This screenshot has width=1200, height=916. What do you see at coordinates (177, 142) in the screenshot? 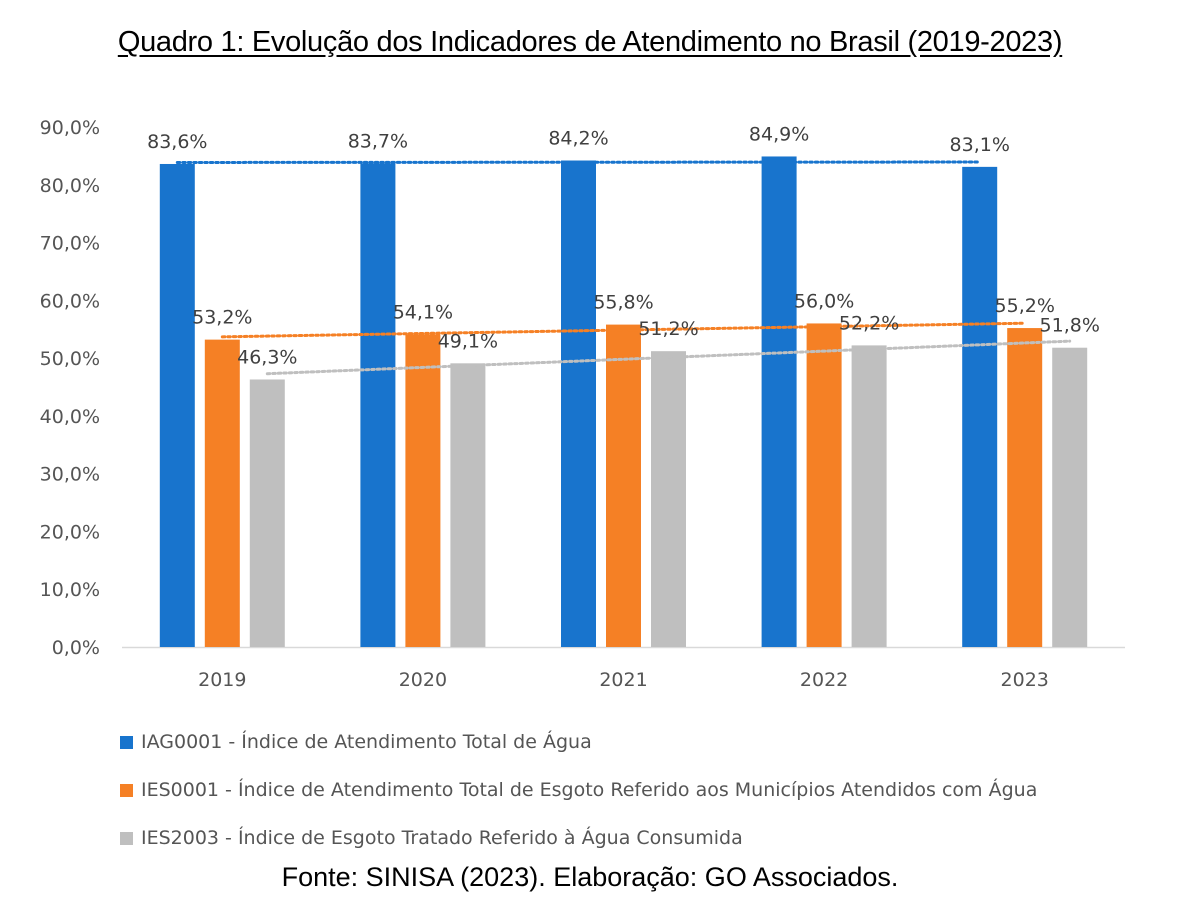
I see `data-label: 83,6%` at bounding box center [177, 142].